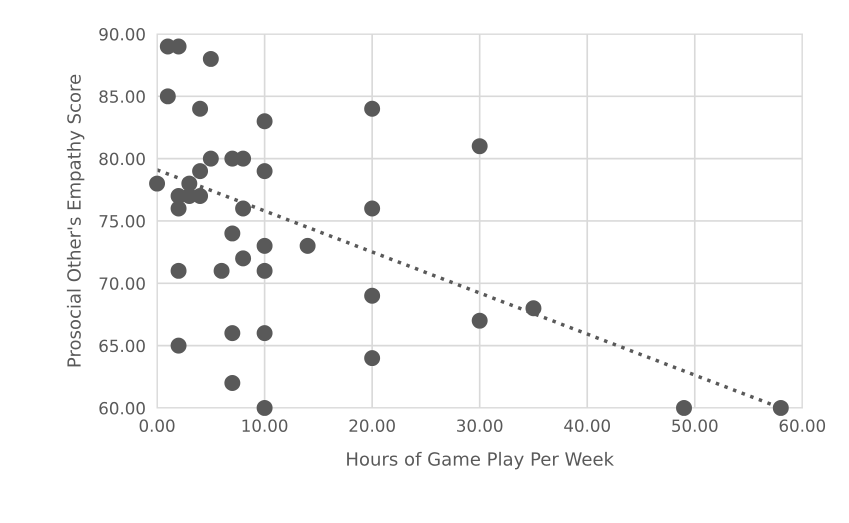  Describe the element at coordinates (122, 96) in the screenshot. I see `y-tick-label: 85.00` at that location.